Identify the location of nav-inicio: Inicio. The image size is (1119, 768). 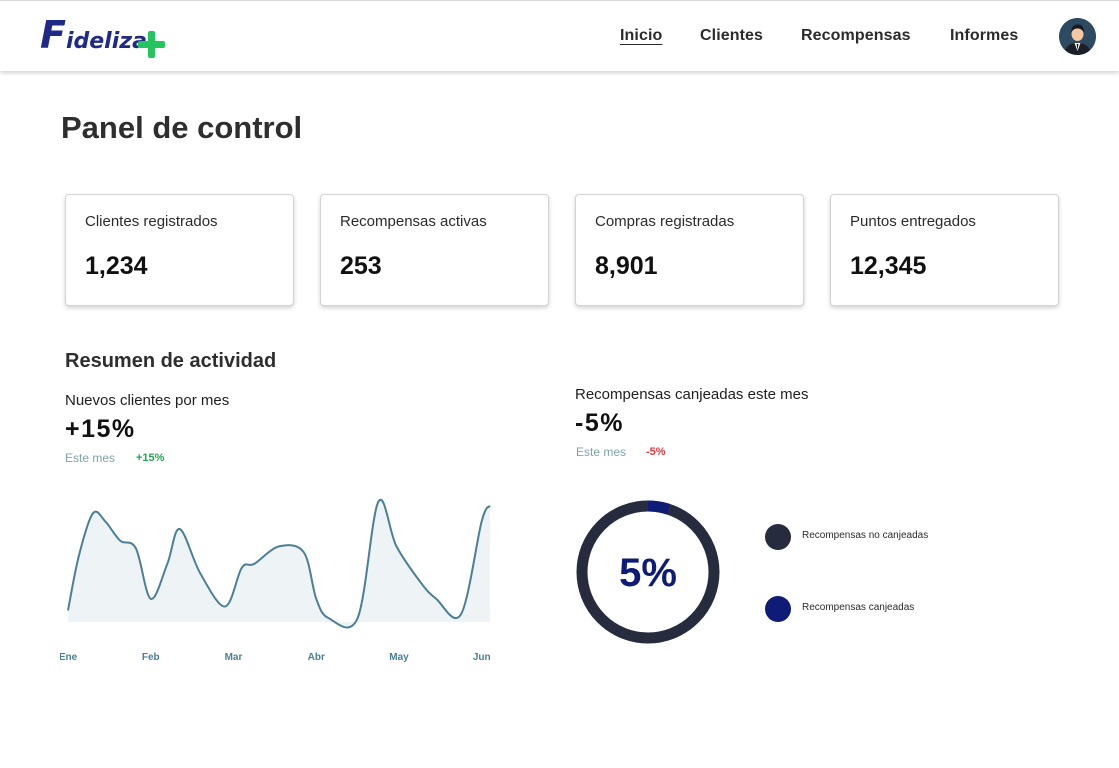
(641, 35).